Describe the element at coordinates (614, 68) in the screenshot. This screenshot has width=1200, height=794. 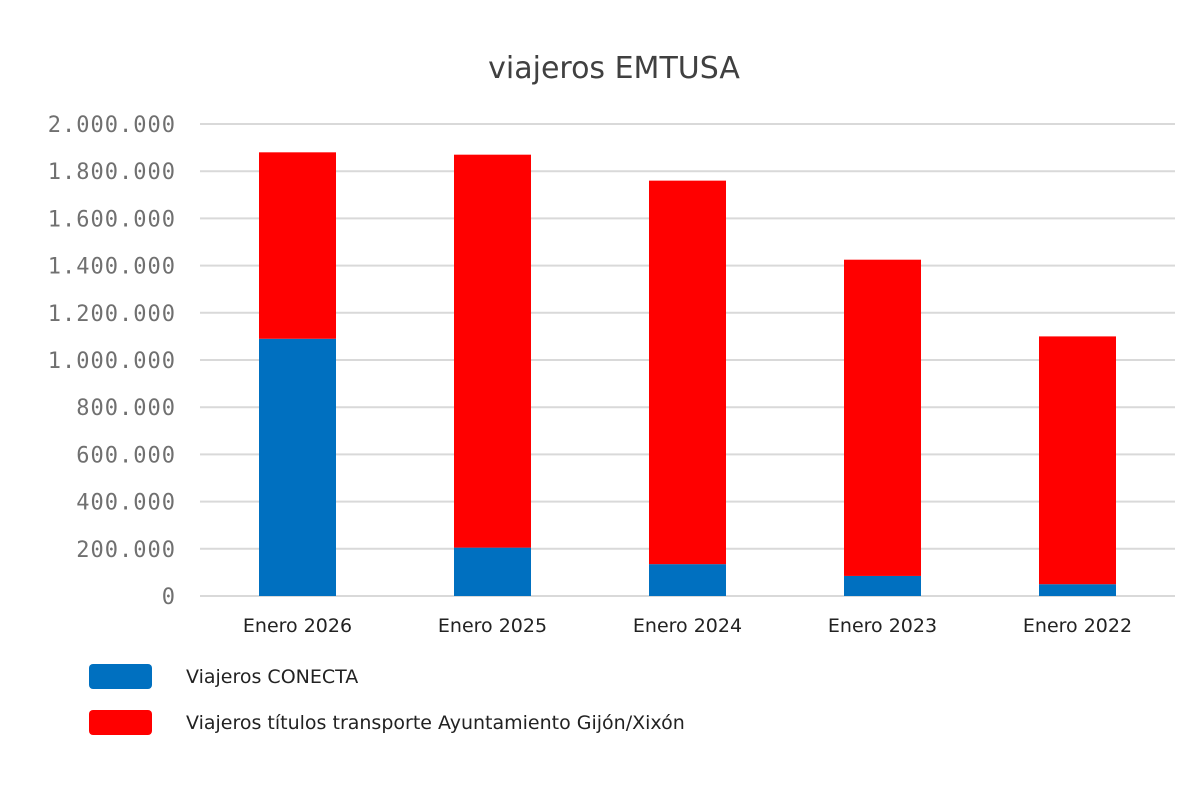
I see `chart-title: viajeros EMTUSA` at that location.